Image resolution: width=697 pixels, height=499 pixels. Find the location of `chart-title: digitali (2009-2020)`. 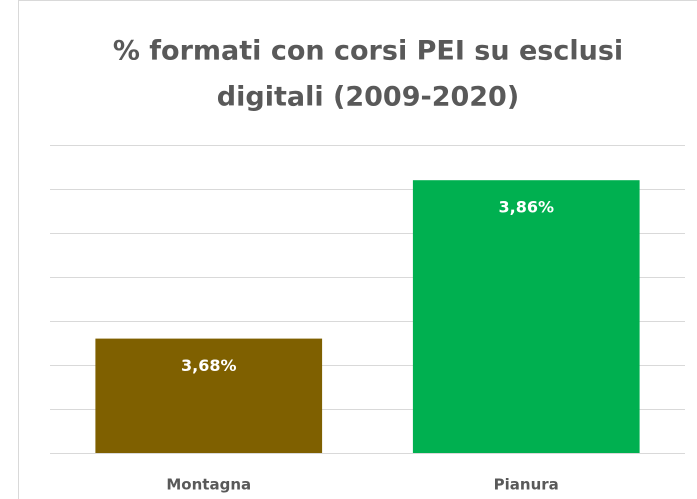

chart-title: digitali (2009-2020) is located at coordinates (368, 97).